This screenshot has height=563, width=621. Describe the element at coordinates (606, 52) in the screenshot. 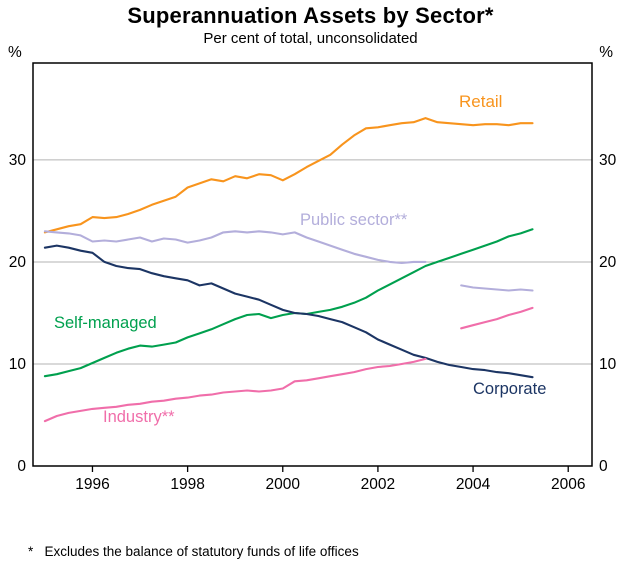

I see `y-axis-unit-right: %` at that location.